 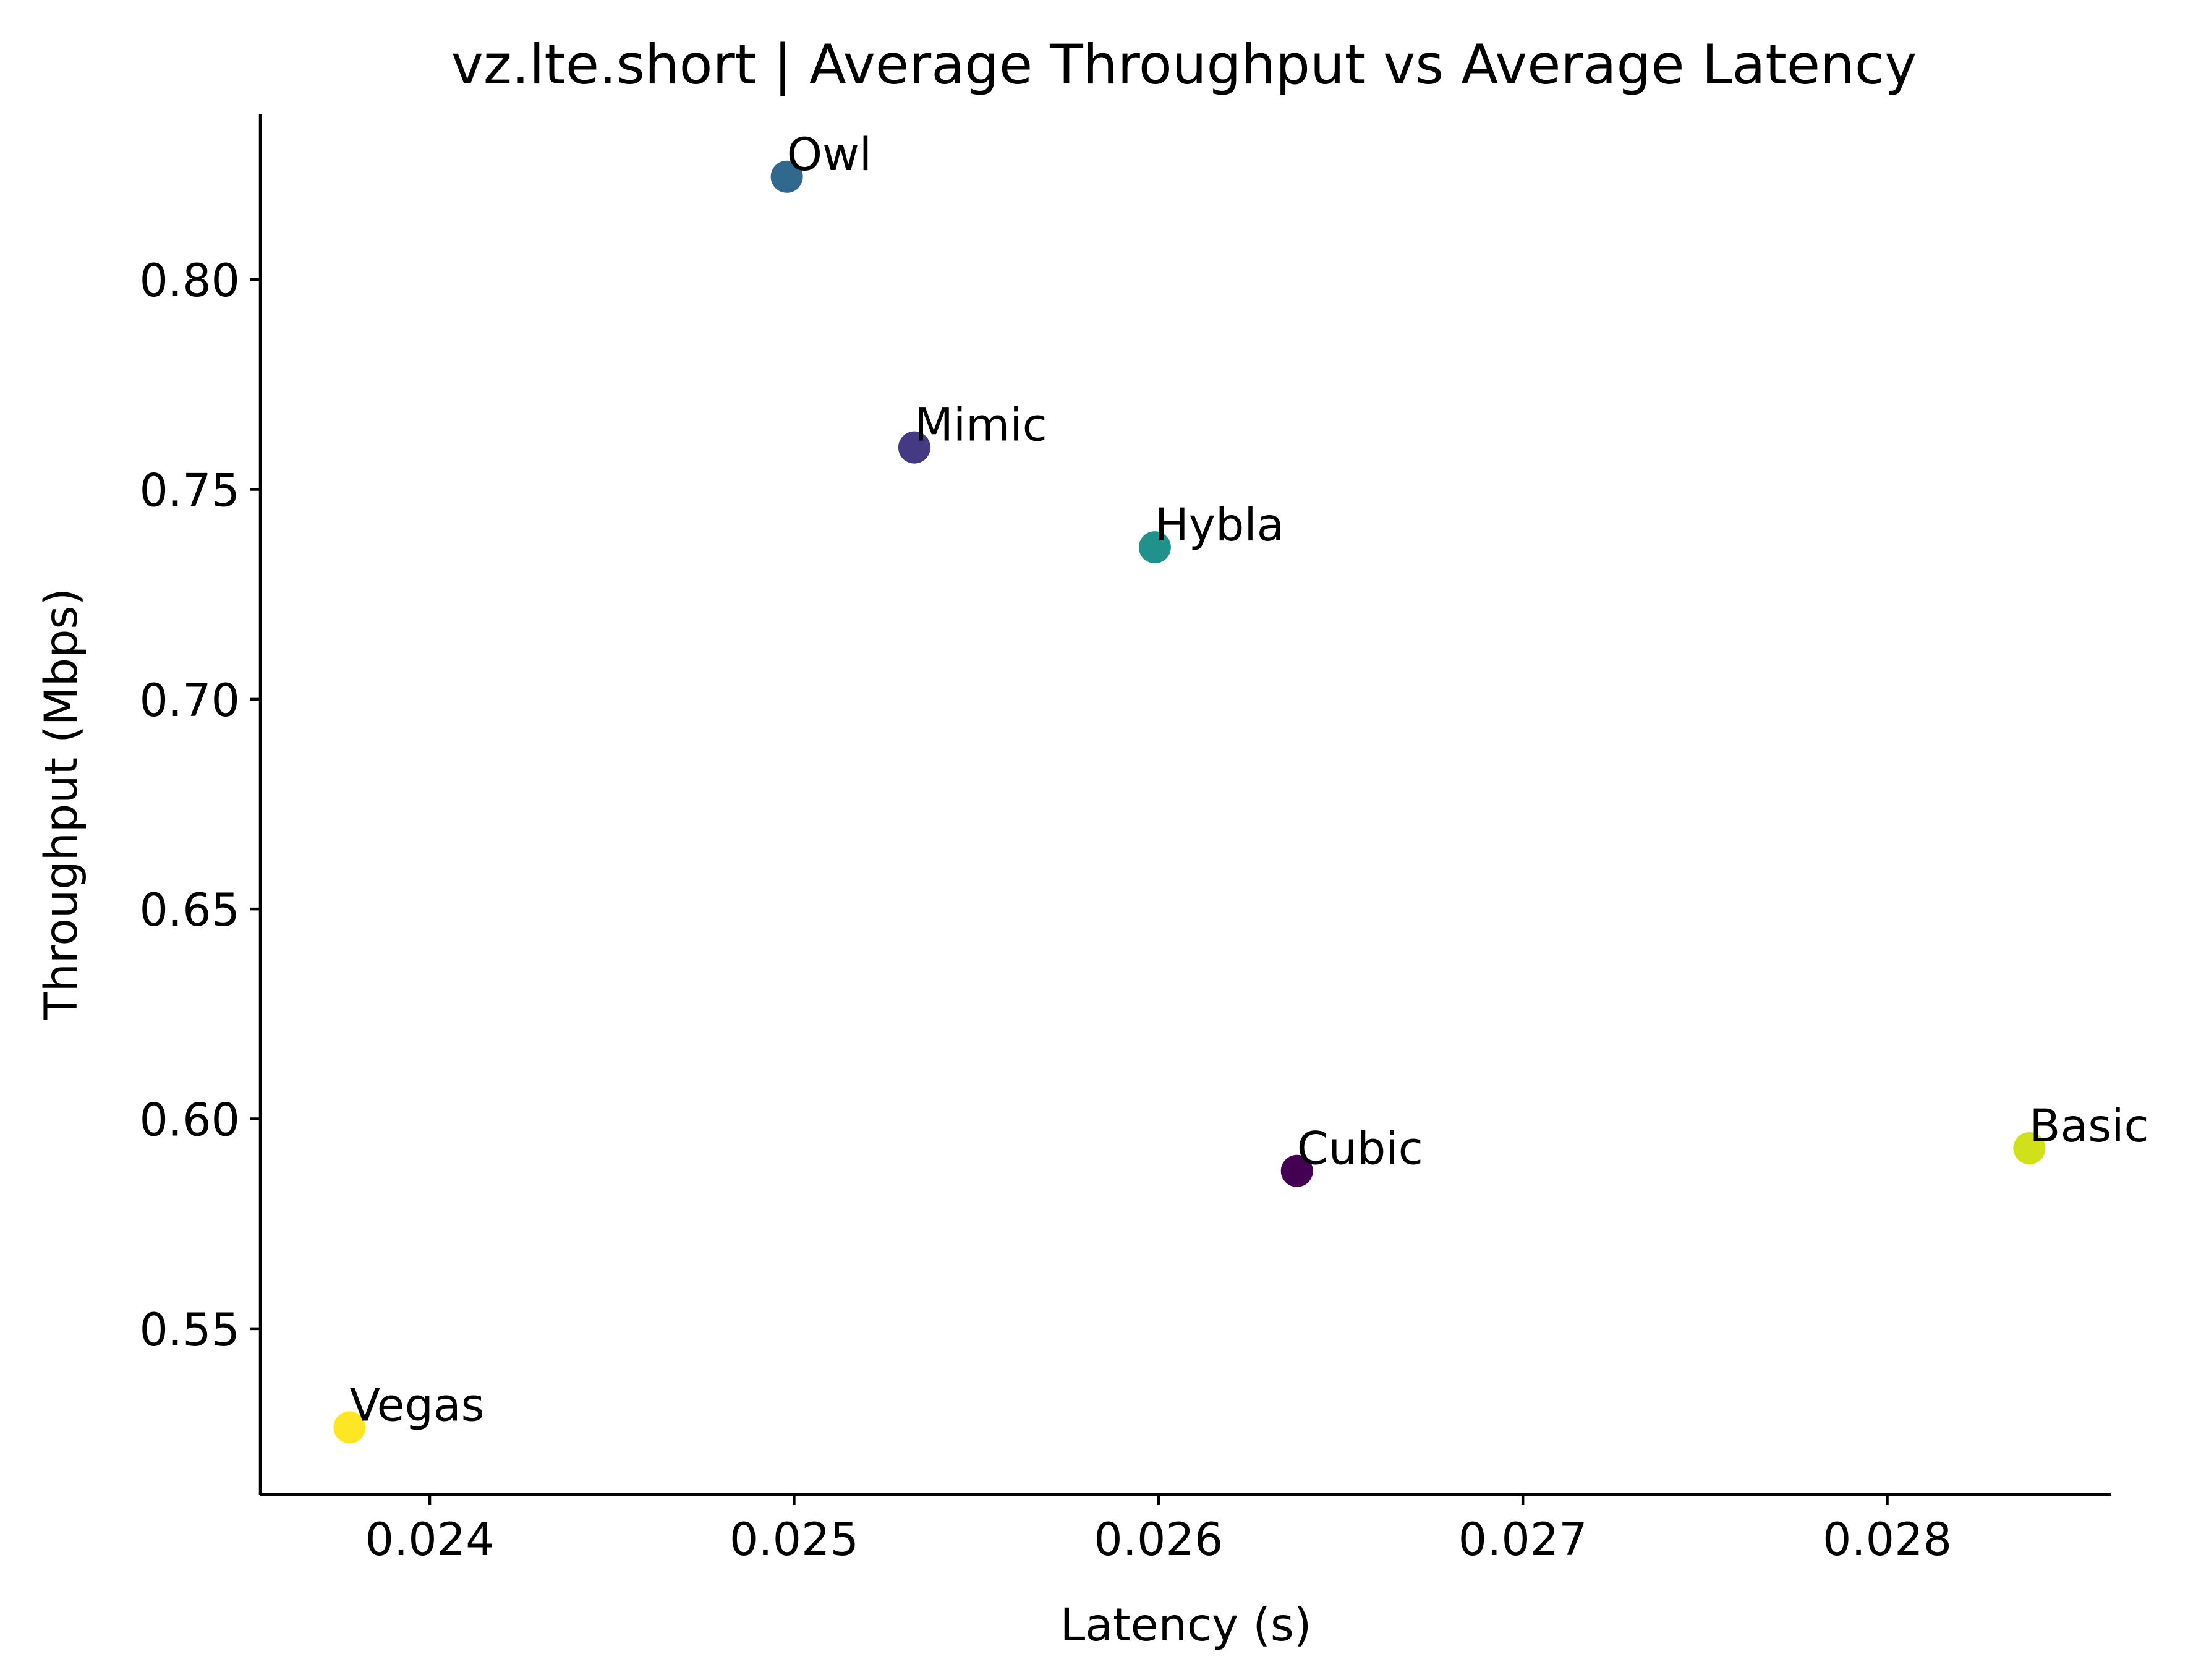 What do you see at coordinates (2088, 1126) in the screenshot?
I see `point-label-basic: Basic` at bounding box center [2088, 1126].